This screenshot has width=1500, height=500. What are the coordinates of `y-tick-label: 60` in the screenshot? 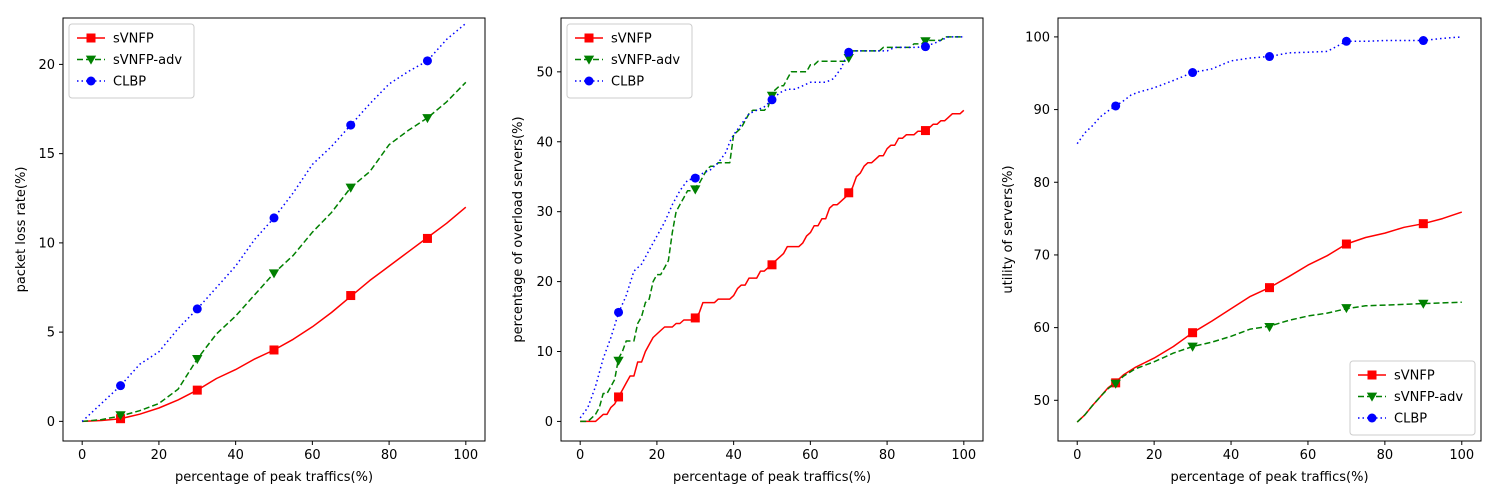 It's located at (1041, 328).